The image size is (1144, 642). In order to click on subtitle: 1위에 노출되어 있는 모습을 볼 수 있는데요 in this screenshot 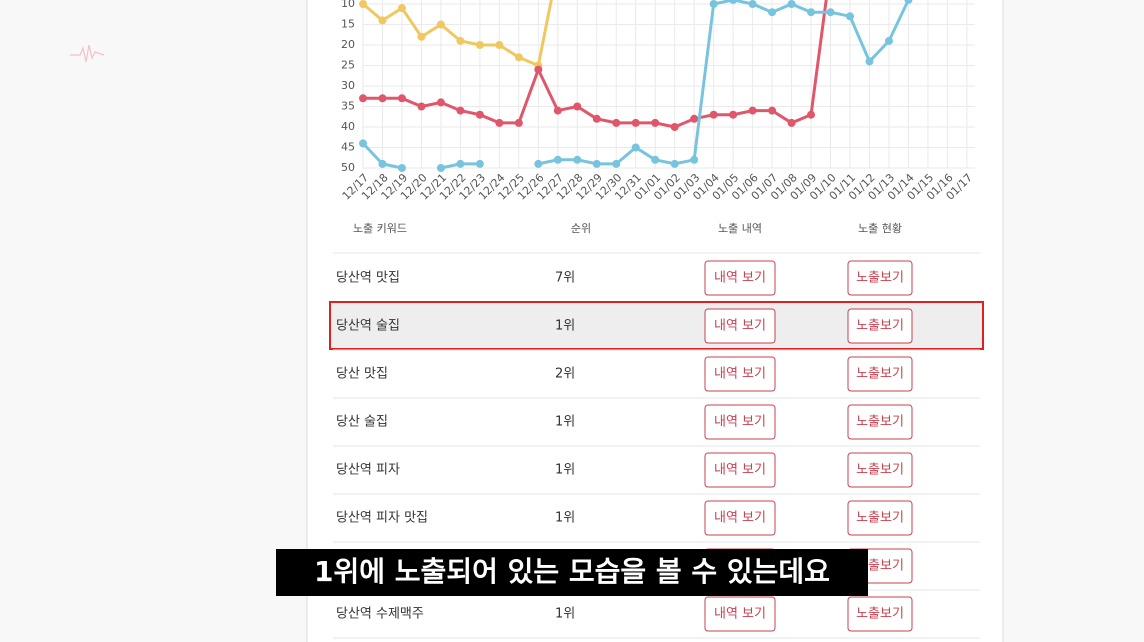, I will do `click(572, 571)`.